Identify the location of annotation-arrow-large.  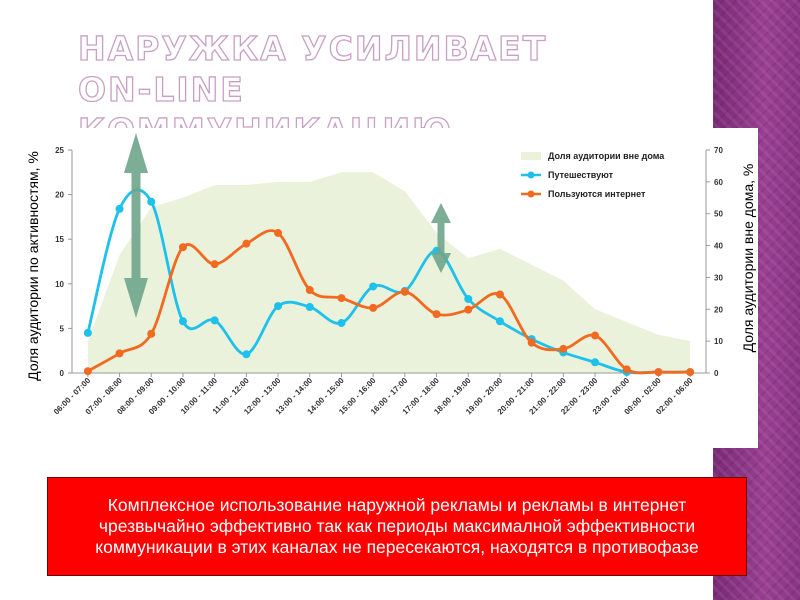
(136, 225).